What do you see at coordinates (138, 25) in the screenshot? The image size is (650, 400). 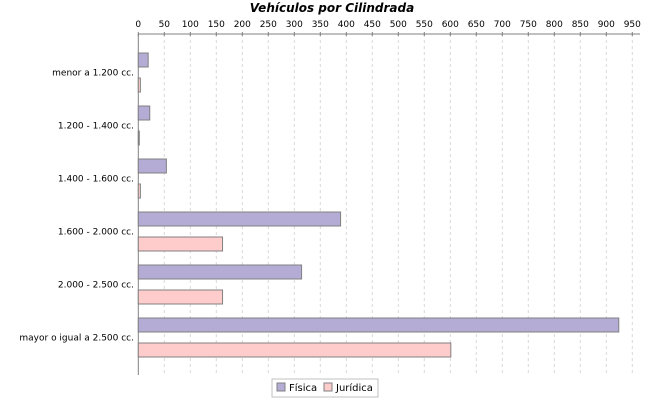 I see `tick-label: 0` at bounding box center [138, 25].